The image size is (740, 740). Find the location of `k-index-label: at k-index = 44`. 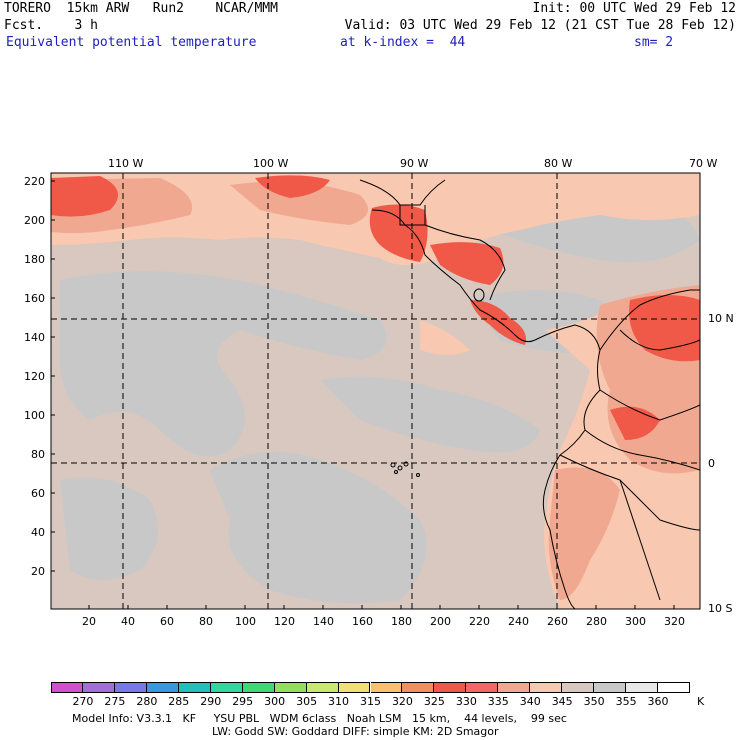

k-index-label: at k-index = 44 is located at coordinates (403, 42).